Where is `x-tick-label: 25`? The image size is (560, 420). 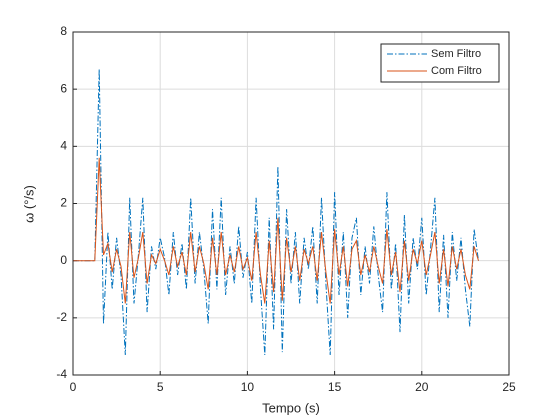
x-tick-label: 25 is located at coordinates (509, 387).